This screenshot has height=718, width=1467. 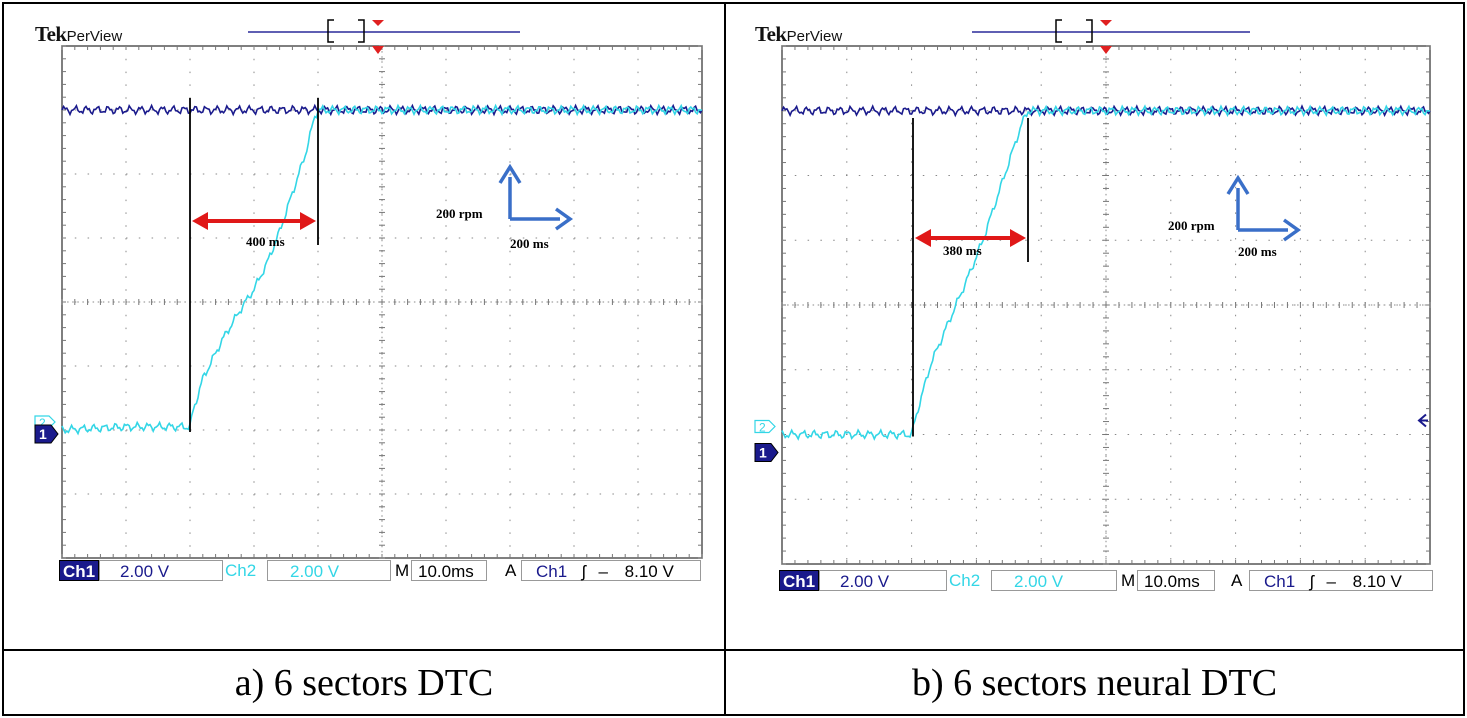 I want to click on caption-b: b) 6 sectors neural DTC, so click(x=1094, y=683).